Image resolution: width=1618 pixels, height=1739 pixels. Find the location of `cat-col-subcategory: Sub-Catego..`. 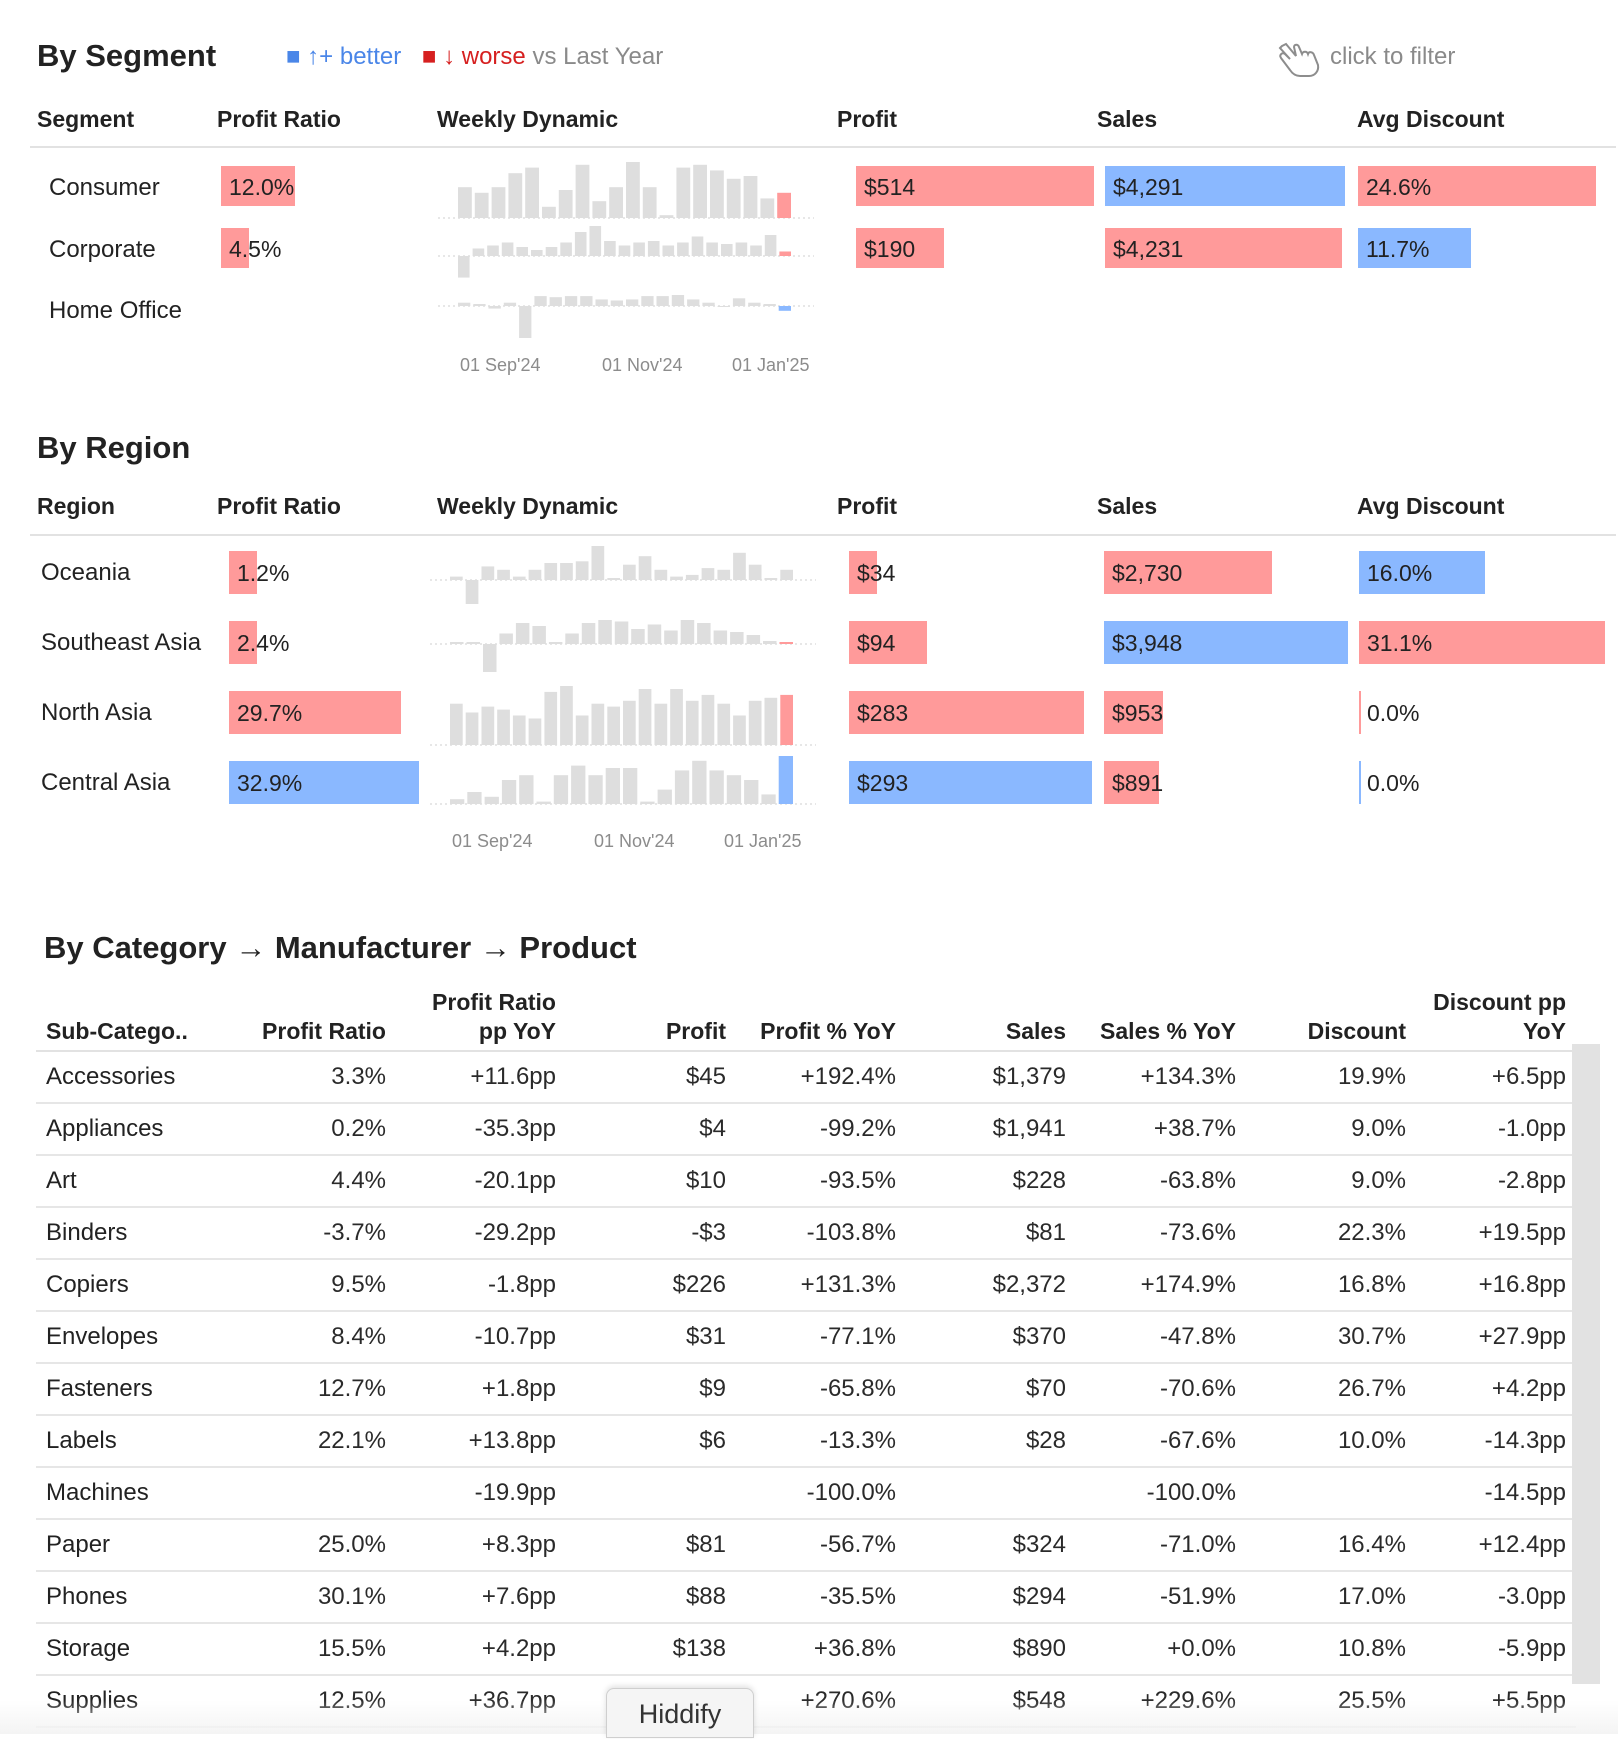

cat-col-subcategory: Sub-Catego.. is located at coordinates (126, 1016).